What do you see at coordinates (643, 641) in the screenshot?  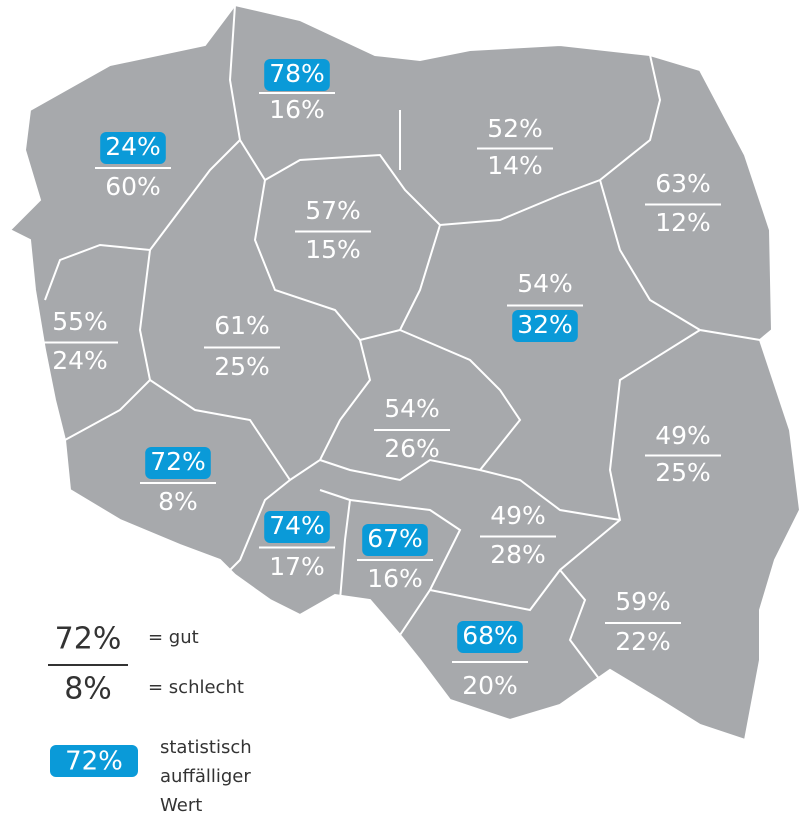 I see `value-bad: 22%` at bounding box center [643, 641].